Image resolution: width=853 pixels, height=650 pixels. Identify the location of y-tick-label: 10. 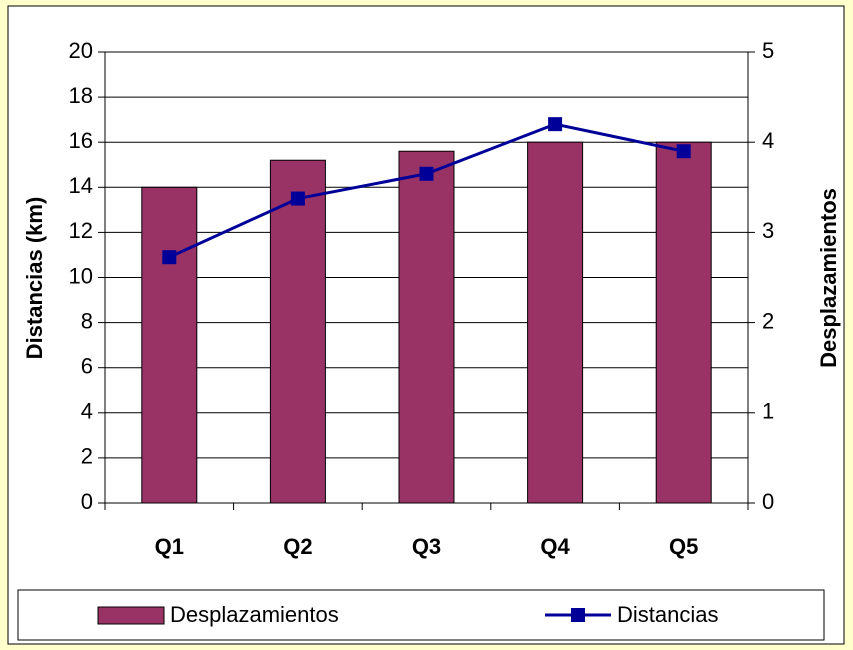
(81, 275).